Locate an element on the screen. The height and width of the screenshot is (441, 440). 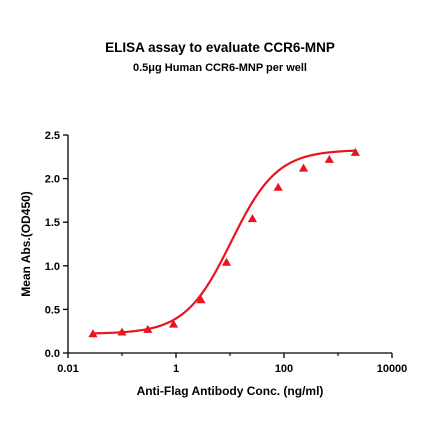
x-axis-label: Anti-Flag Antibody Conc. (ng/ml) is located at coordinates (230, 391).